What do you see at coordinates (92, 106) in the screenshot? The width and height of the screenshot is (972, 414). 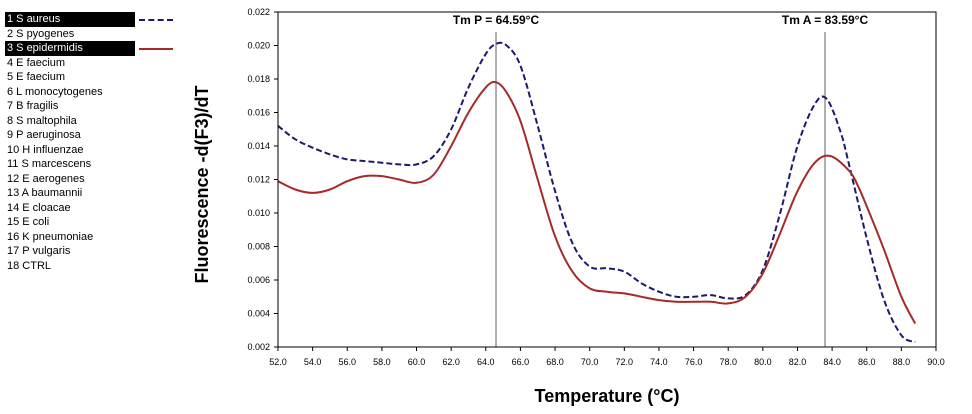 I see `legend-item: 7 B fragilis` at bounding box center [92, 106].